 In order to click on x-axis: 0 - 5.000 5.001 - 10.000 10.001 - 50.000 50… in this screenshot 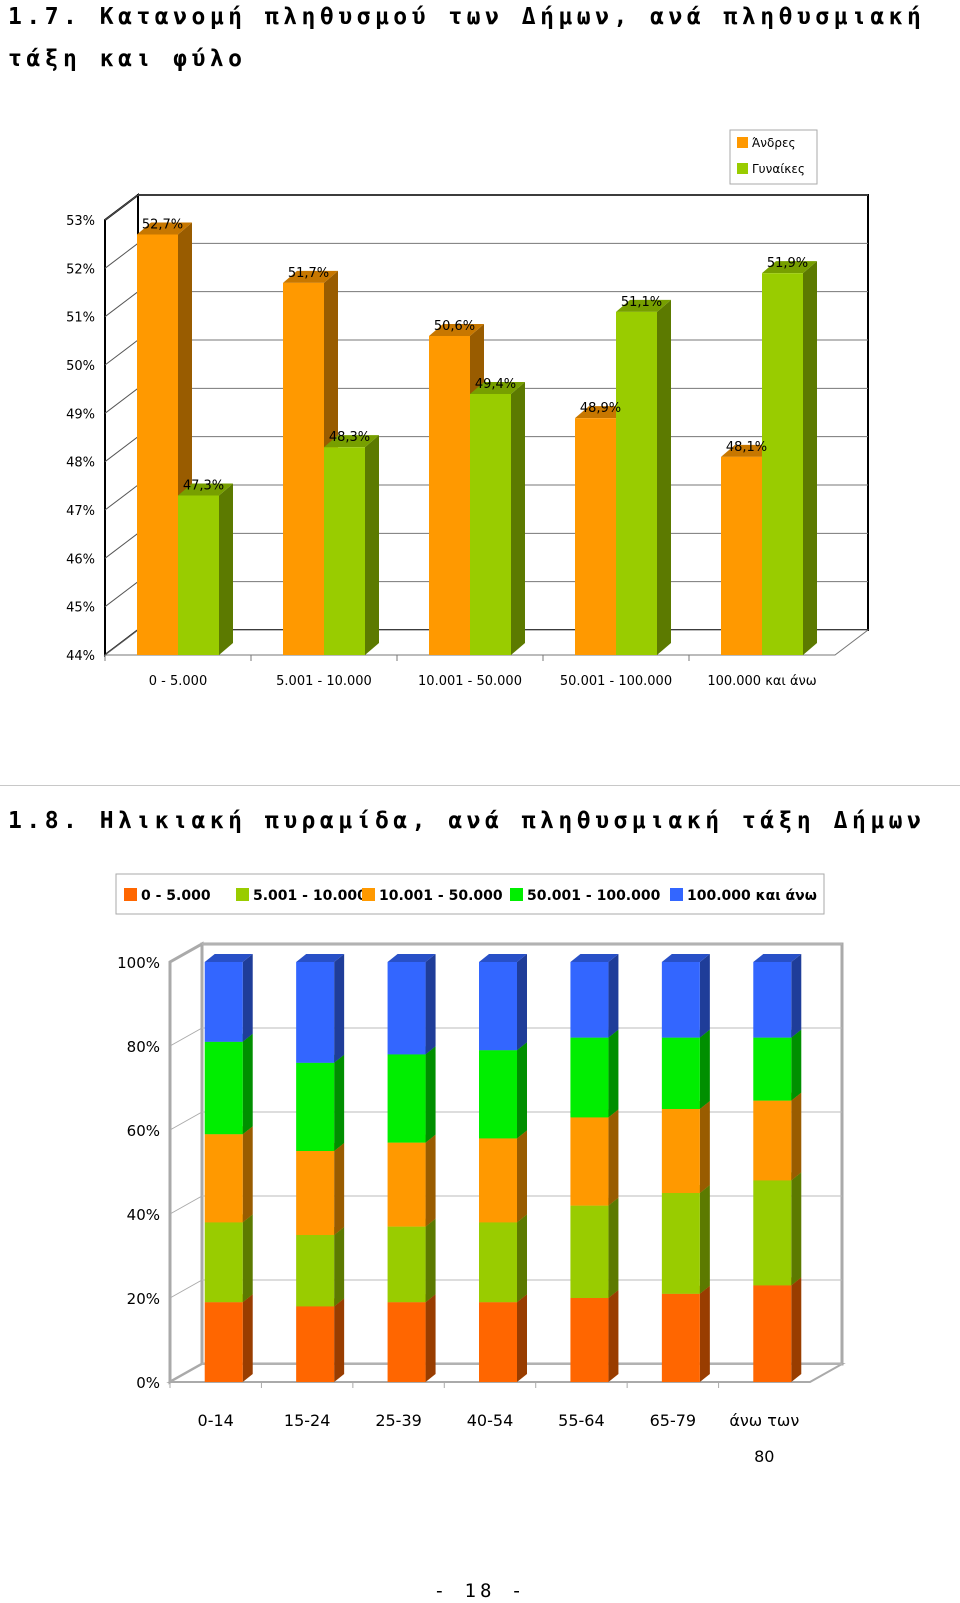, I will do `click(460, 672)`.